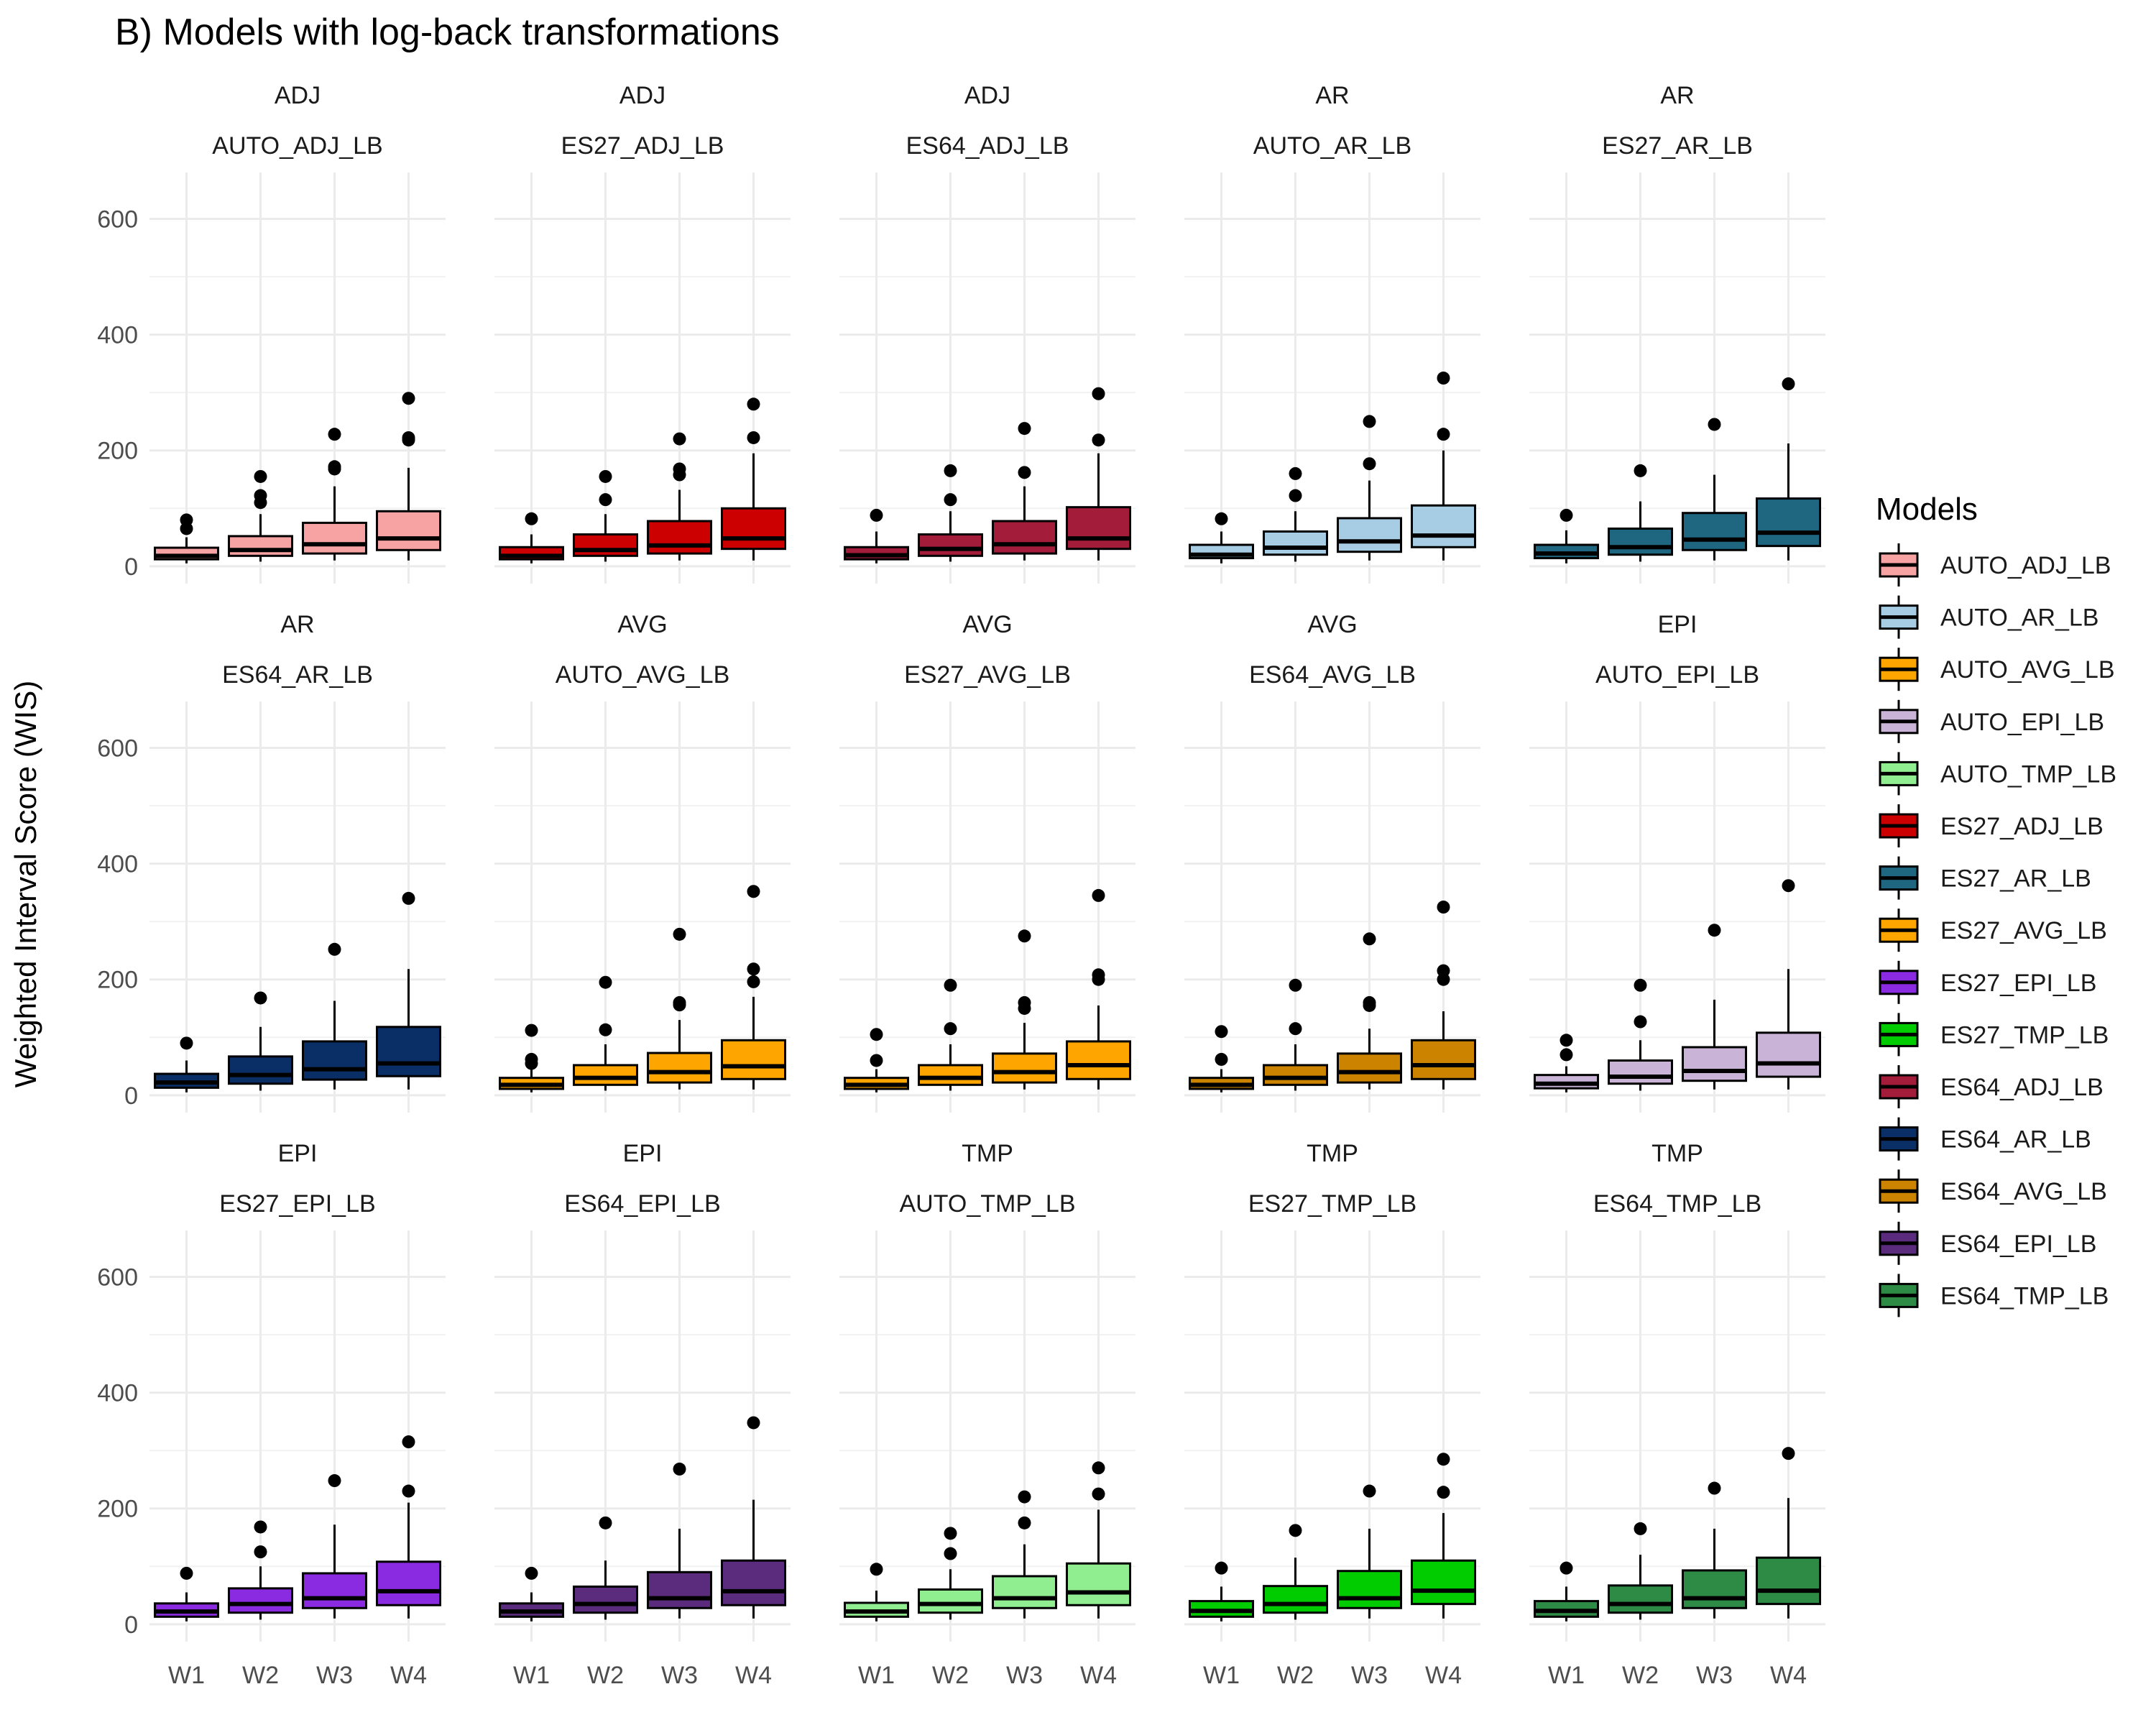  Describe the element at coordinates (1677, 862) in the screenshot. I see `facet-panel: EPI AUTO_EPI_LB` at that location.